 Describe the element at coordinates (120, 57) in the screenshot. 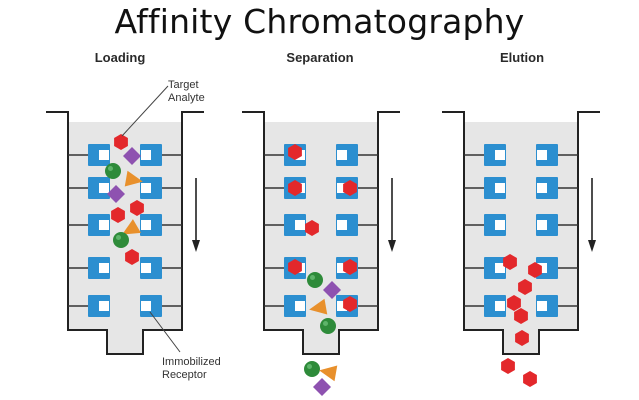

I see `stage-label-loading: Loading` at that location.